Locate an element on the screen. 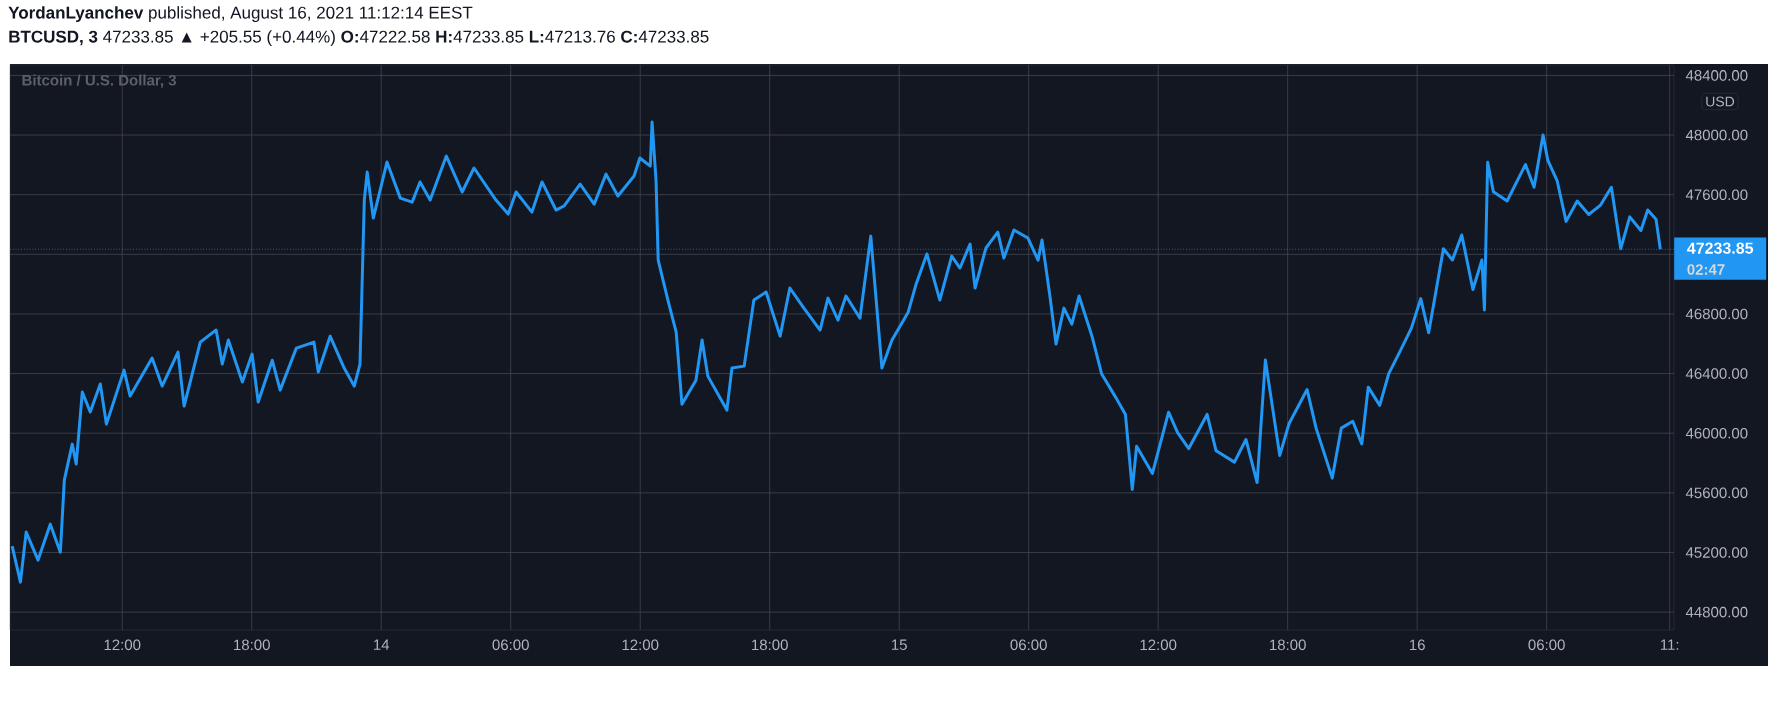 The width and height of the screenshot is (1783, 721). y-tick-label: 47600.00 is located at coordinates (1716, 194).